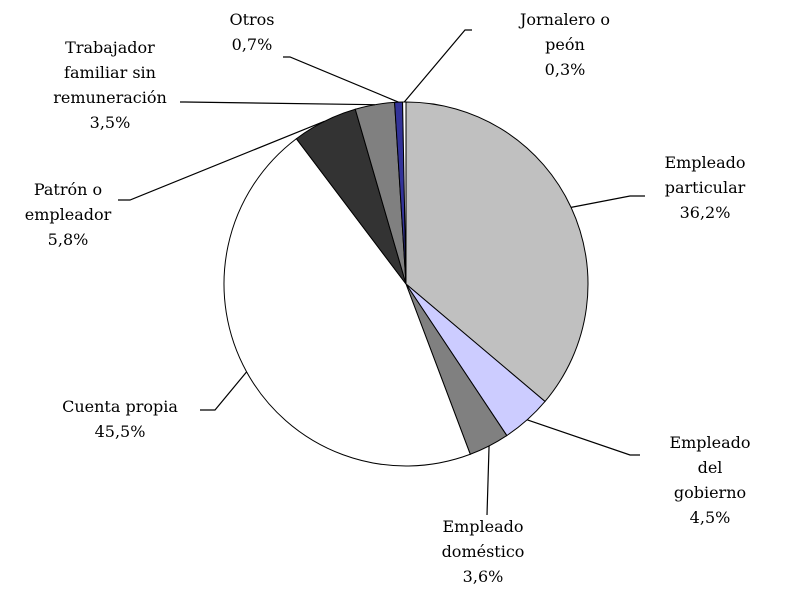 The image size is (786, 589). Describe the element at coordinates (251, 32) in the screenshot. I see `slice-label: Otros 0,7%` at that location.